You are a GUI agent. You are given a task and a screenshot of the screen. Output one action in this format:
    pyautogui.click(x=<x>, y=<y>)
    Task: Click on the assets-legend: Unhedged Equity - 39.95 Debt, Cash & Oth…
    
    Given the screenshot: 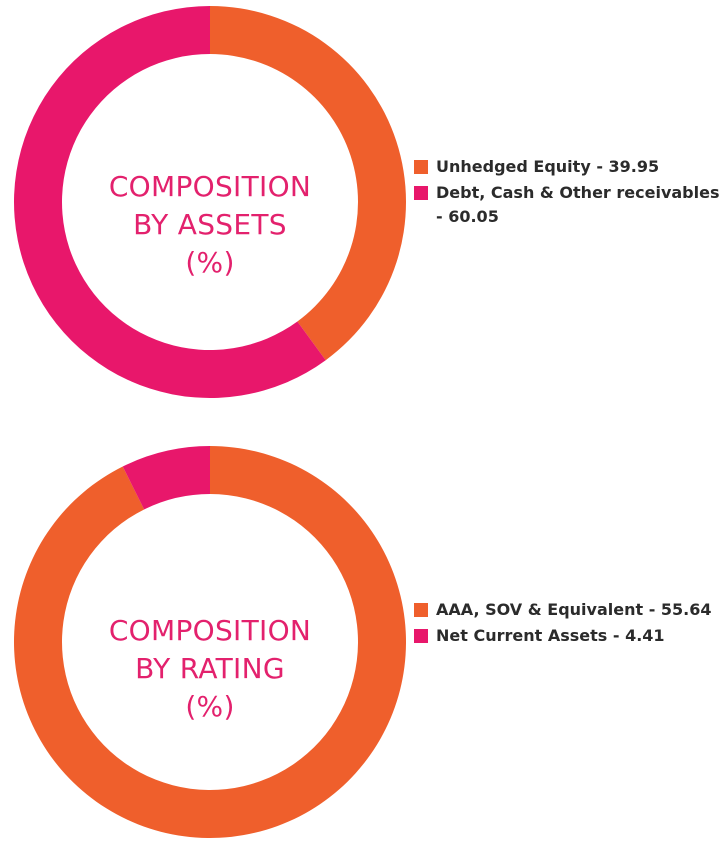 What is the action you would take?
    pyautogui.click(x=570, y=193)
    